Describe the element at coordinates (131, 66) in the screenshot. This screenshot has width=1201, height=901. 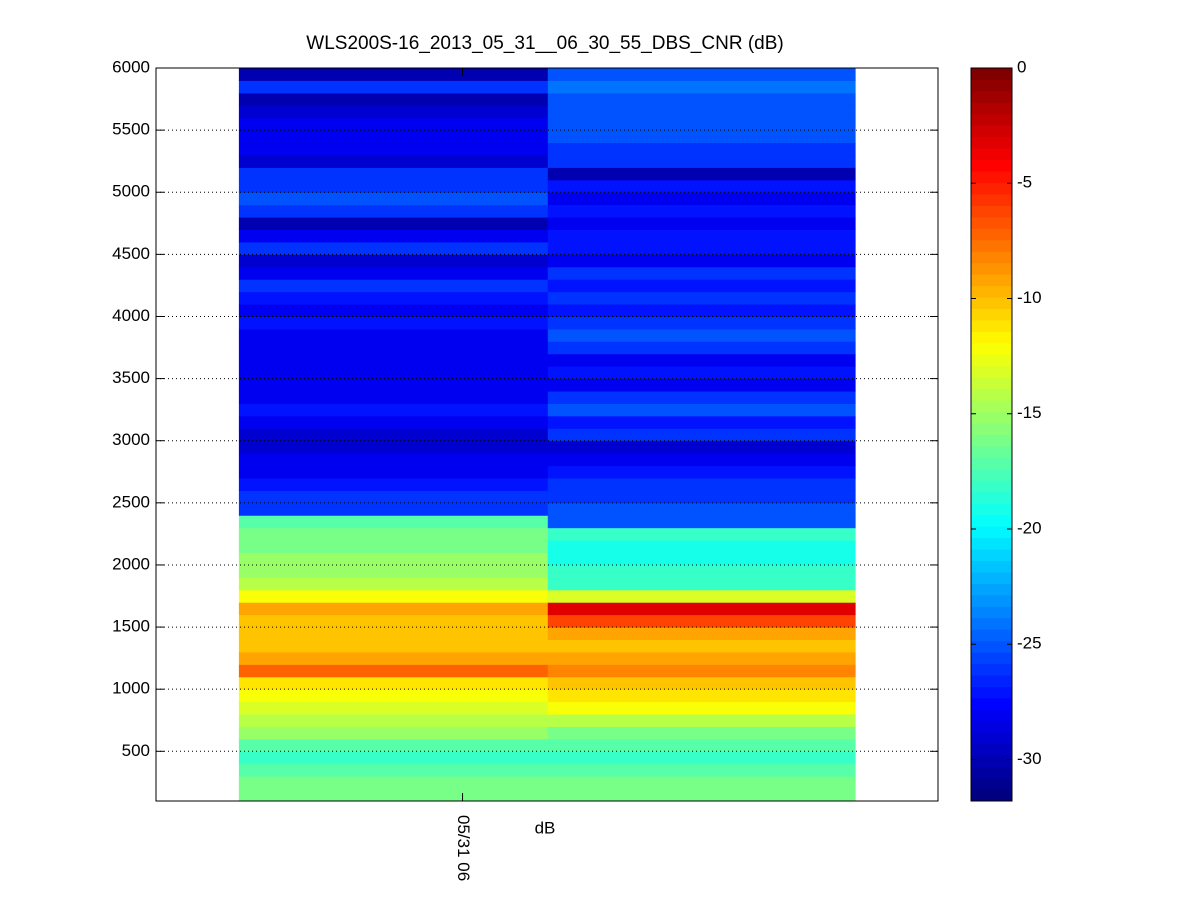
I see `y-tick-label: 6000` at that location.